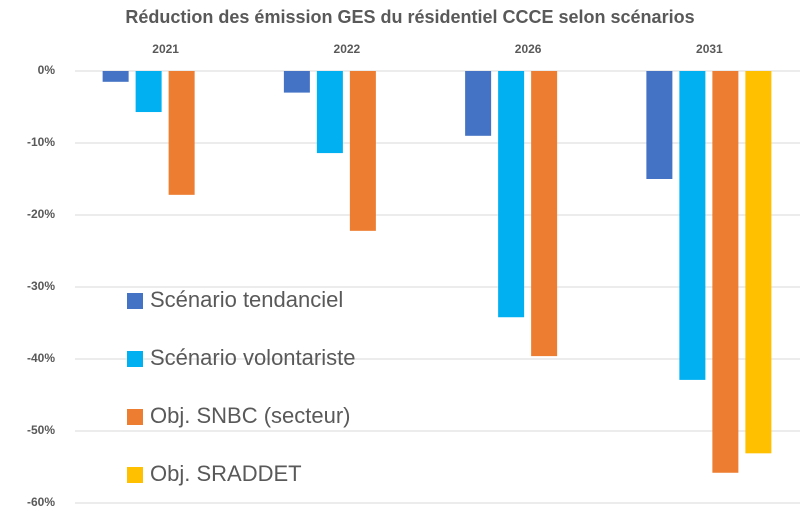  What do you see at coordinates (709, 49) in the screenshot?
I see `x-tick-label: 2031` at bounding box center [709, 49].